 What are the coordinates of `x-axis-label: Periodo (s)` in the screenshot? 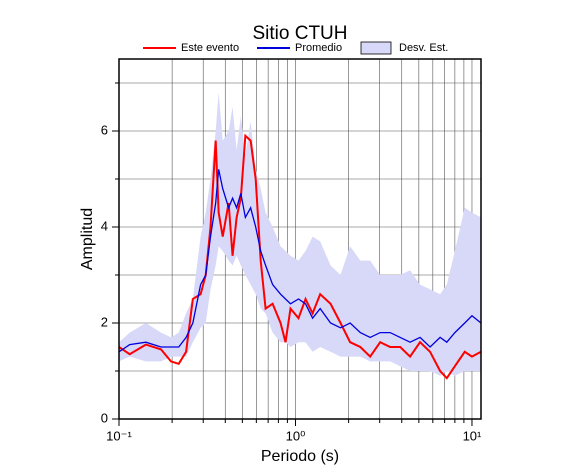 It's located at (300, 456).